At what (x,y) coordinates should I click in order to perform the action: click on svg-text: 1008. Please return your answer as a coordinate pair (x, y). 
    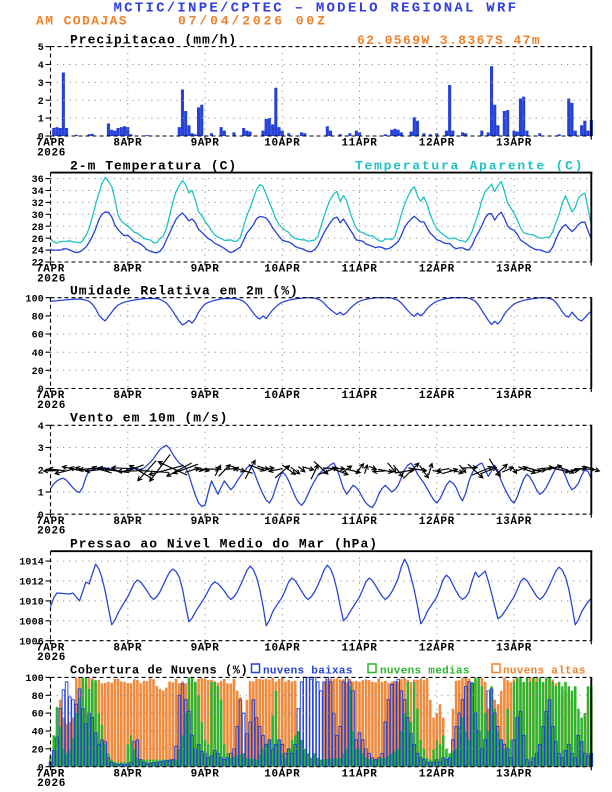
    Looking at the image, I should click on (31, 622).